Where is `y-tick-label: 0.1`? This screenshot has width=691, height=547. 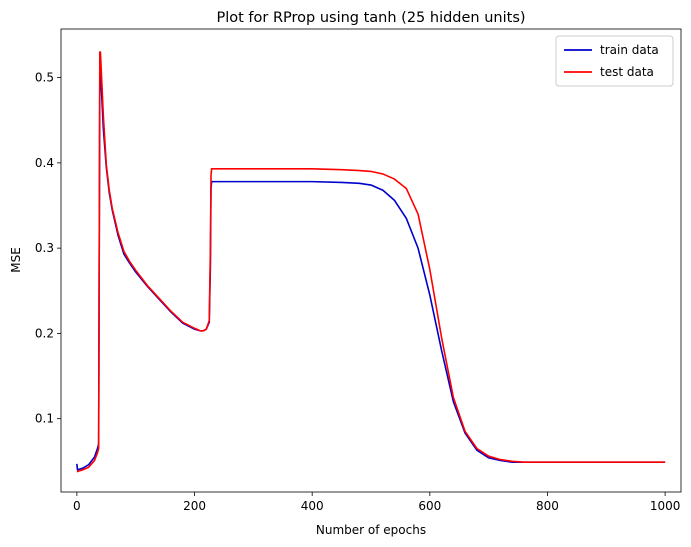
y-tick-label: 0.1 is located at coordinates (44, 419).